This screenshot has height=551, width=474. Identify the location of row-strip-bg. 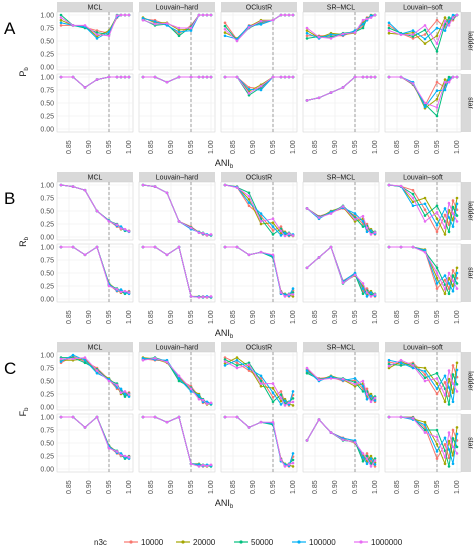
(466, 443).